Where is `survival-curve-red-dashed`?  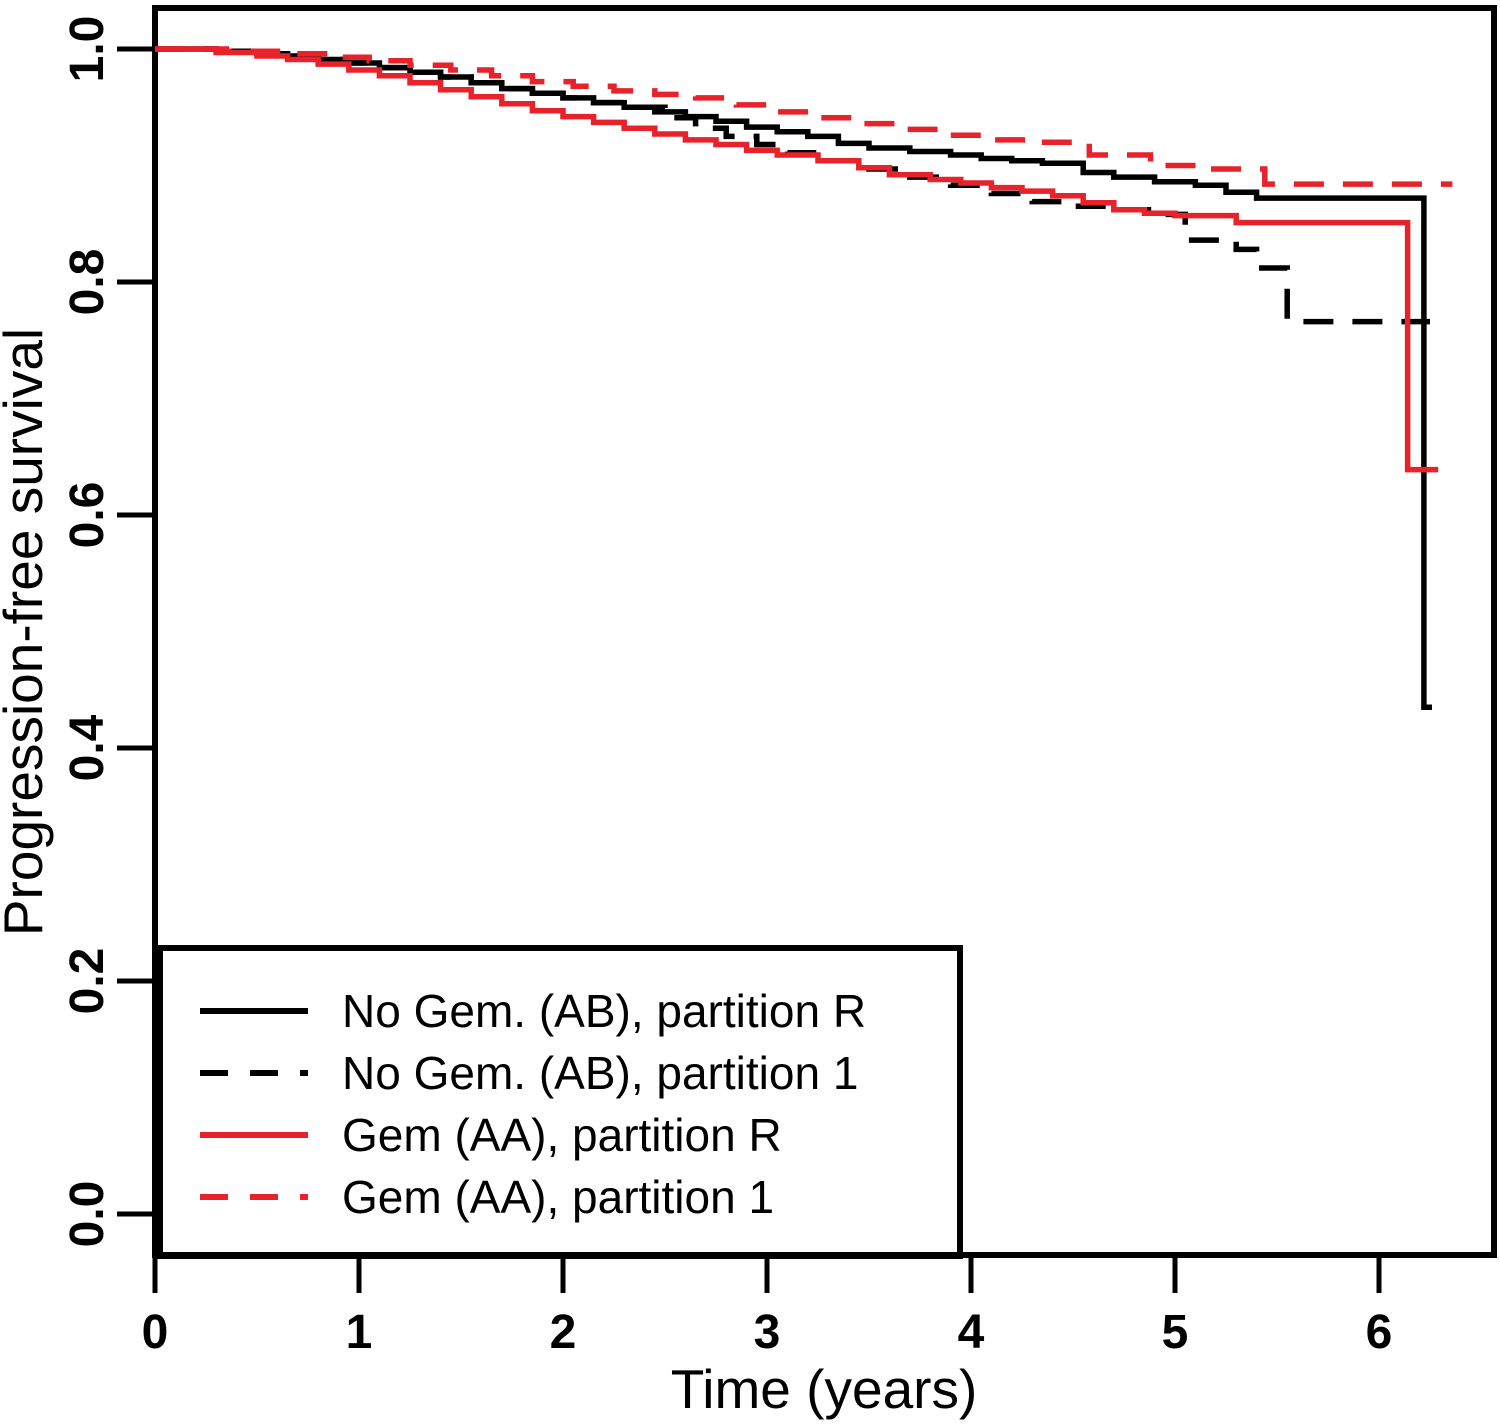
survival-curve-red-dashed is located at coordinates (804, 116).